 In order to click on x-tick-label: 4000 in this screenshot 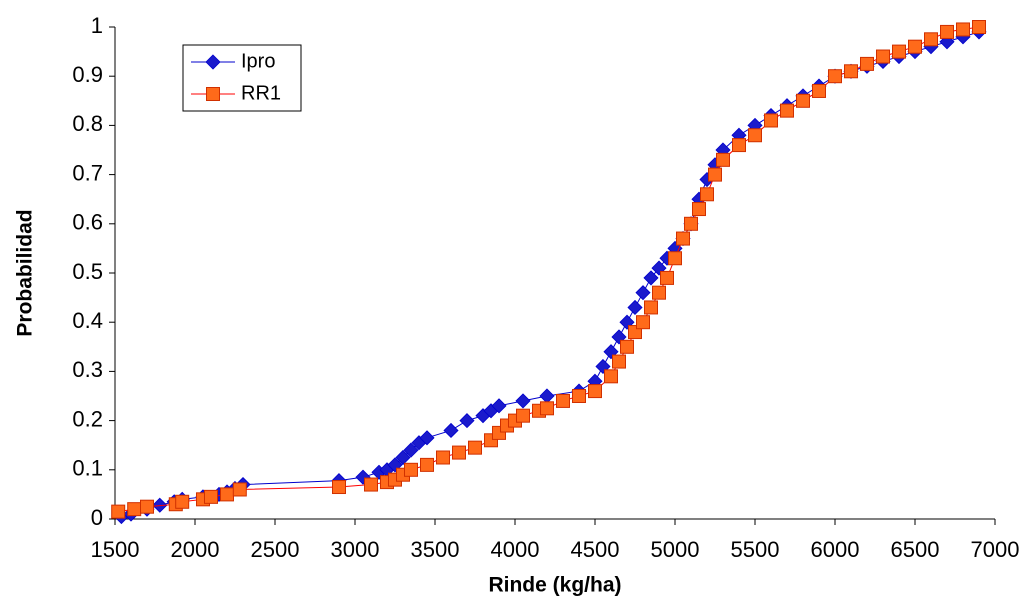, I will do `click(515, 549)`.